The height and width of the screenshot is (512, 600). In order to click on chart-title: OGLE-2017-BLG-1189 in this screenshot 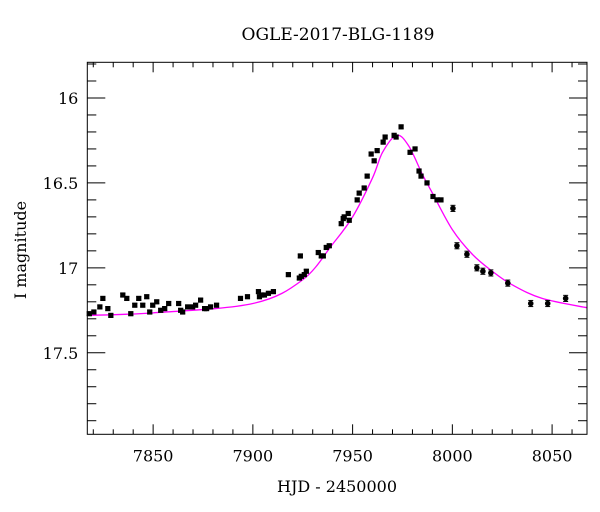, I will do `click(338, 35)`.